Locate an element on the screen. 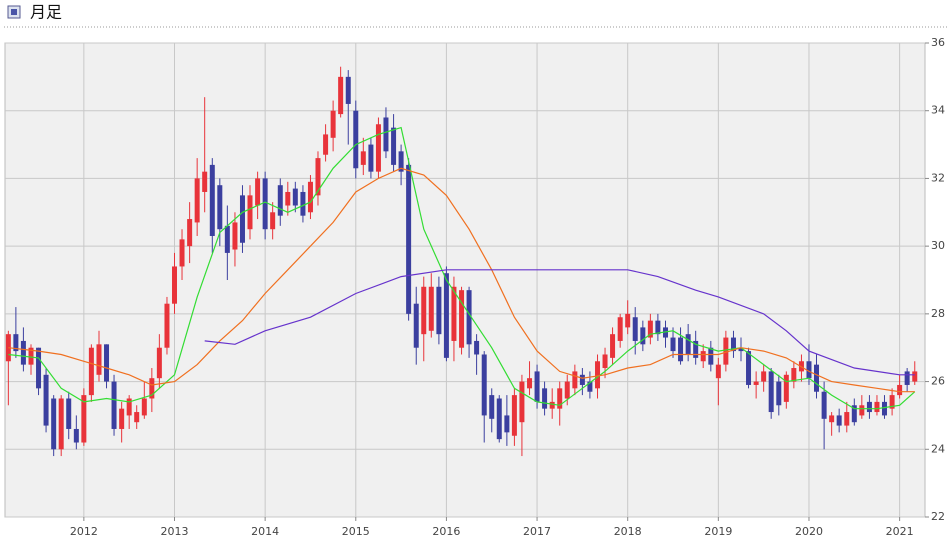 The image size is (952, 552). x-tick-label: 2021 is located at coordinates (900, 531).